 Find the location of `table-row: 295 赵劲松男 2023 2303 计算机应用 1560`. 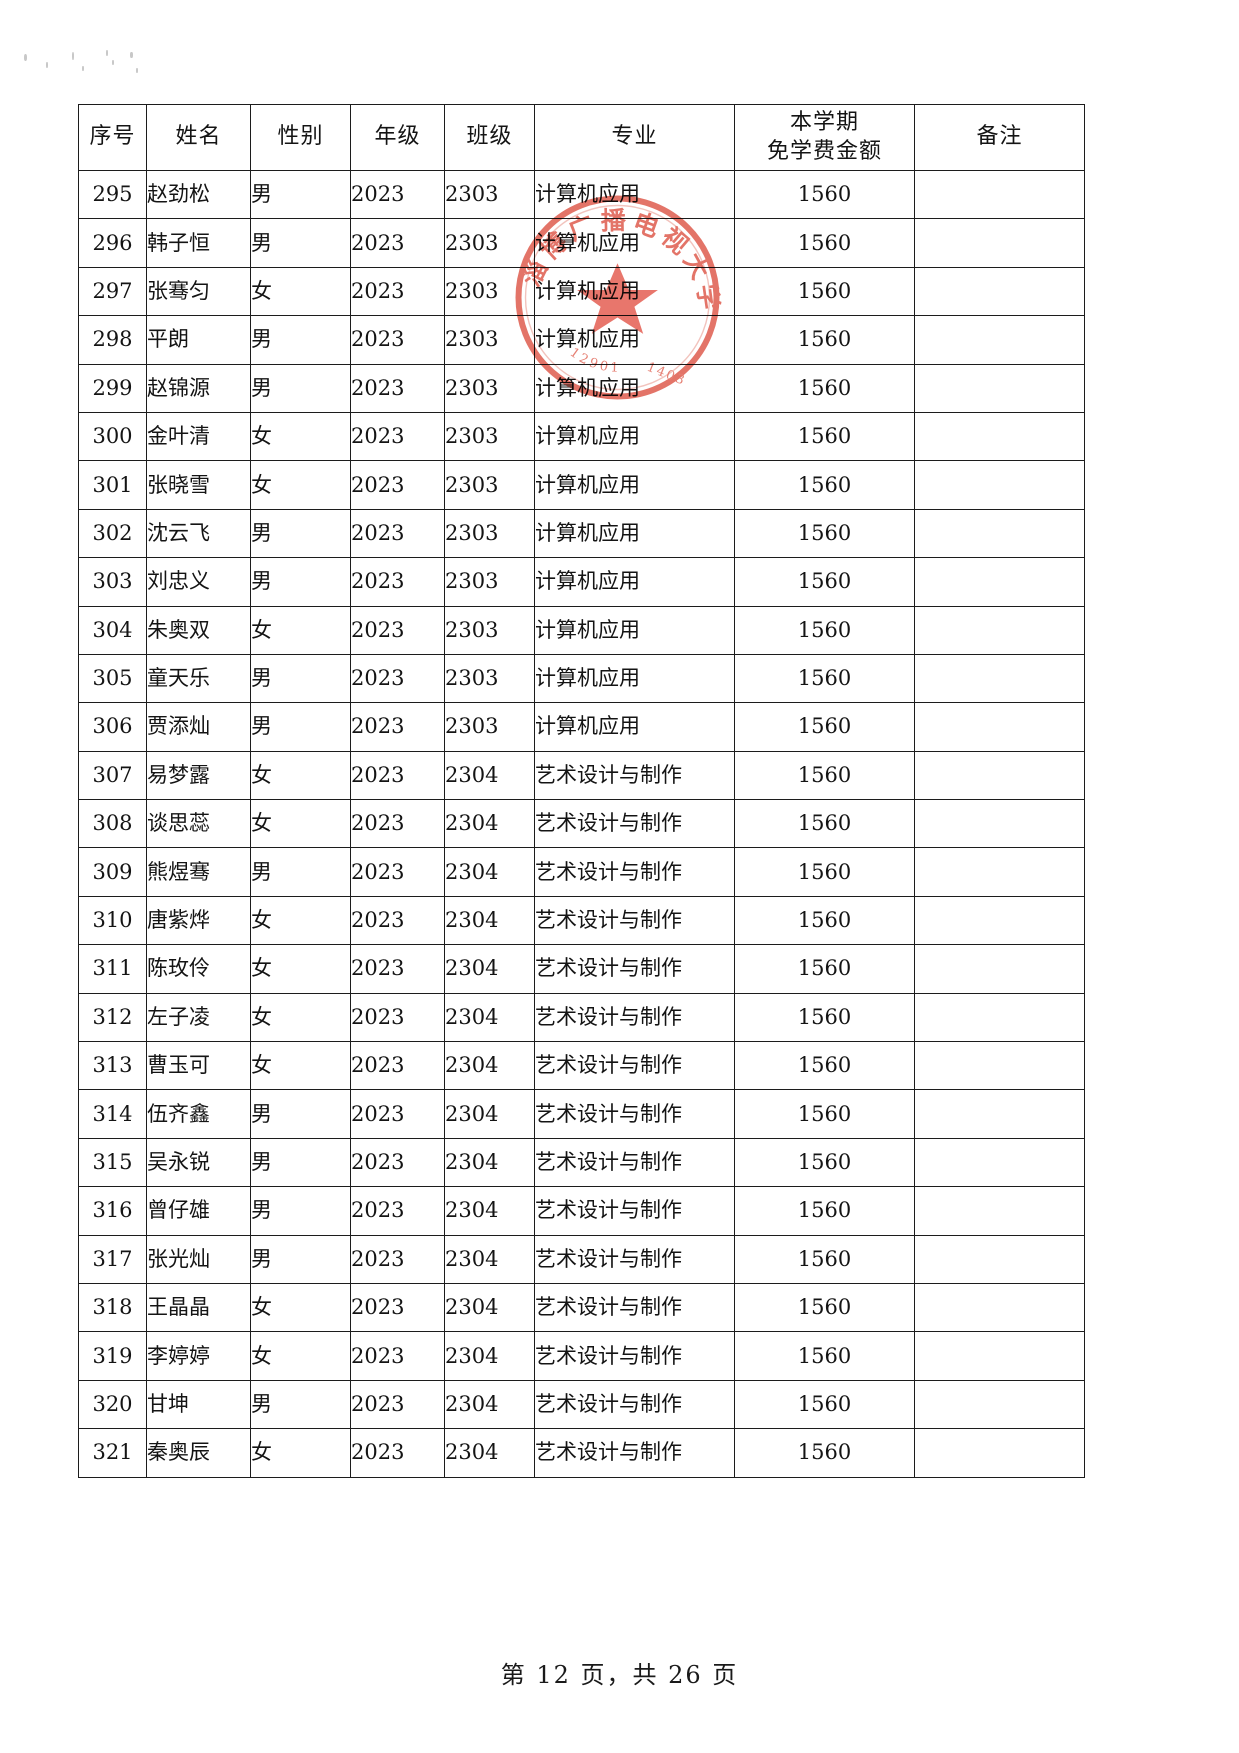

table-row: 295 赵劲松男 2023 2303 计算机应用 1560 is located at coordinates (581, 194).